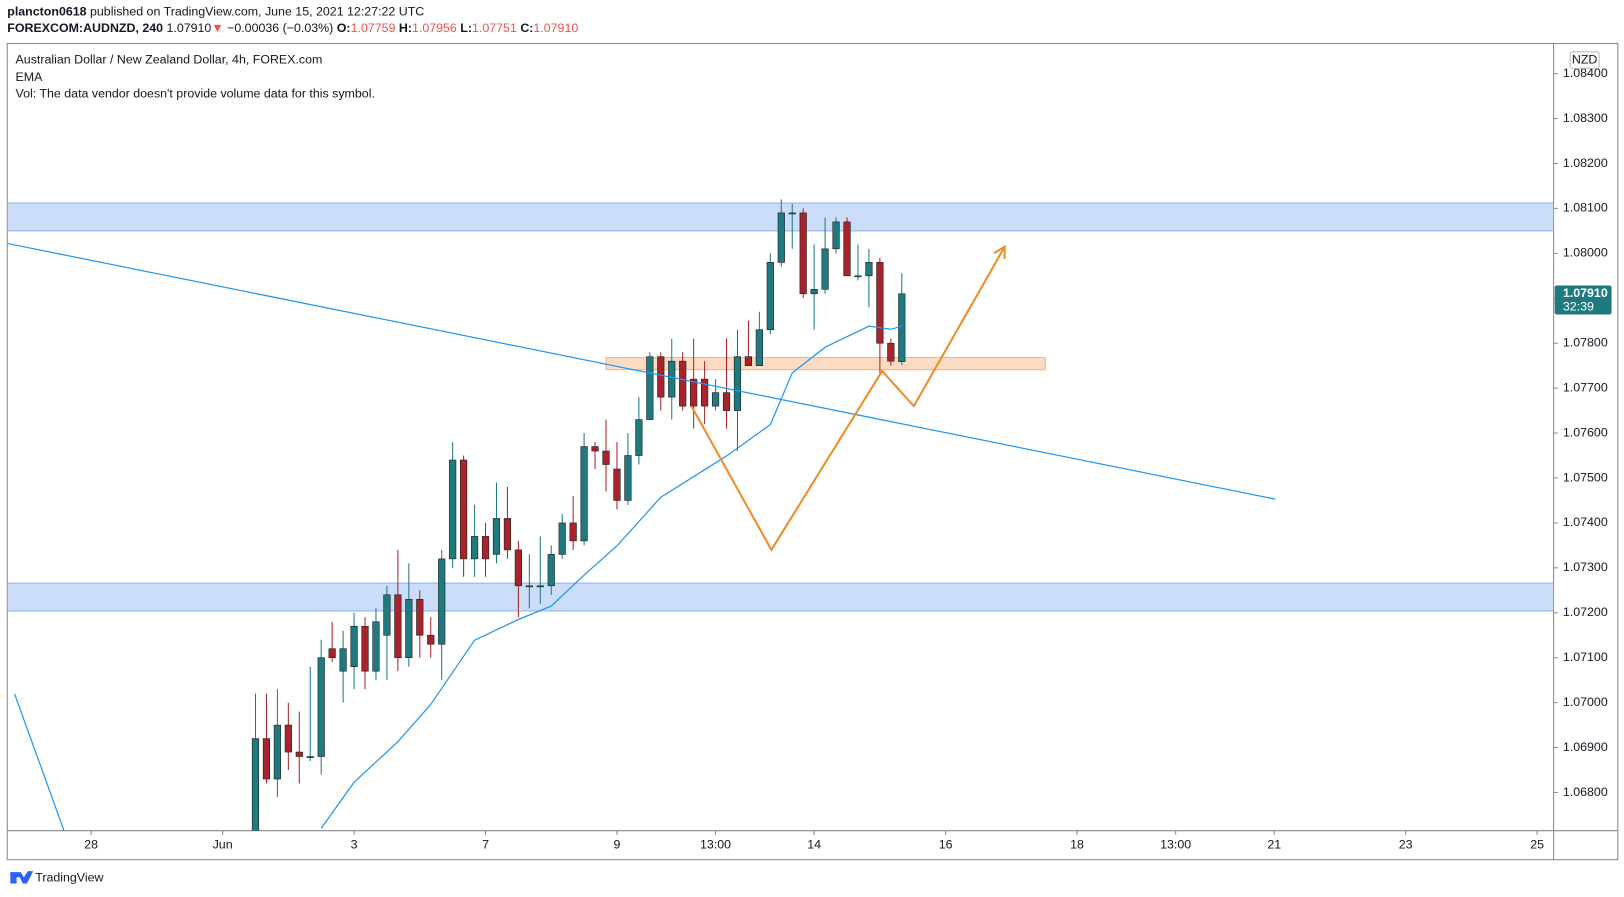 Image resolution: width=1624 pixels, height=897 pixels. I want to click on publisher: plancton0618, so click(46, 12).